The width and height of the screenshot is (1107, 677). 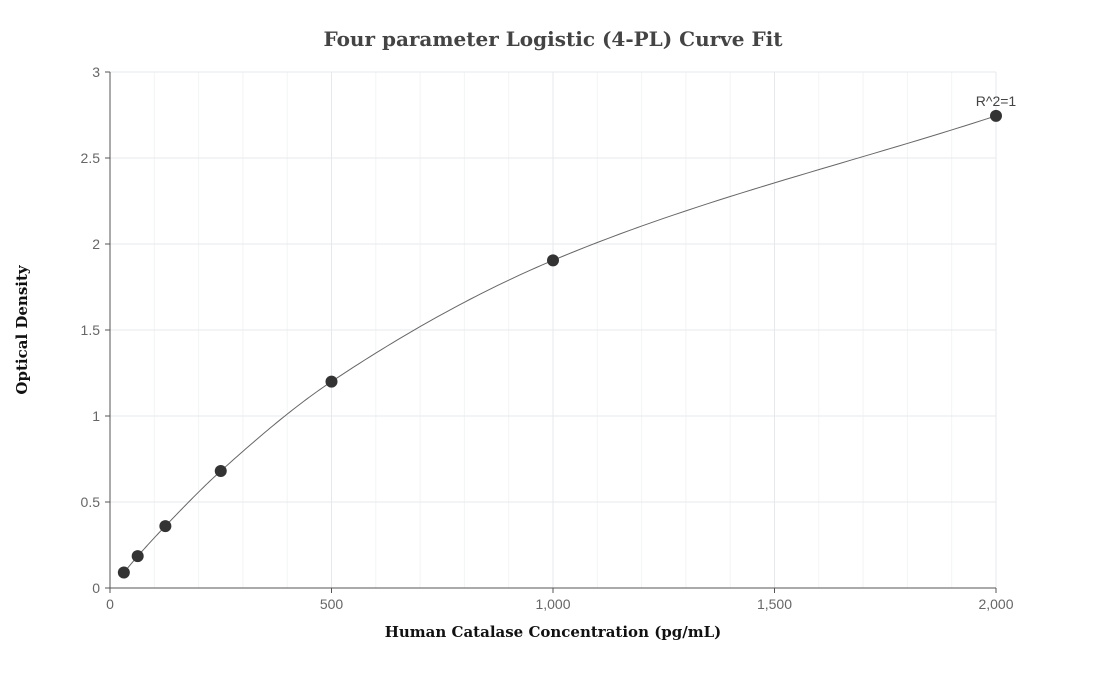 I want to click on r-squared-annotation: R^2=1, so click(x=996, y=101).